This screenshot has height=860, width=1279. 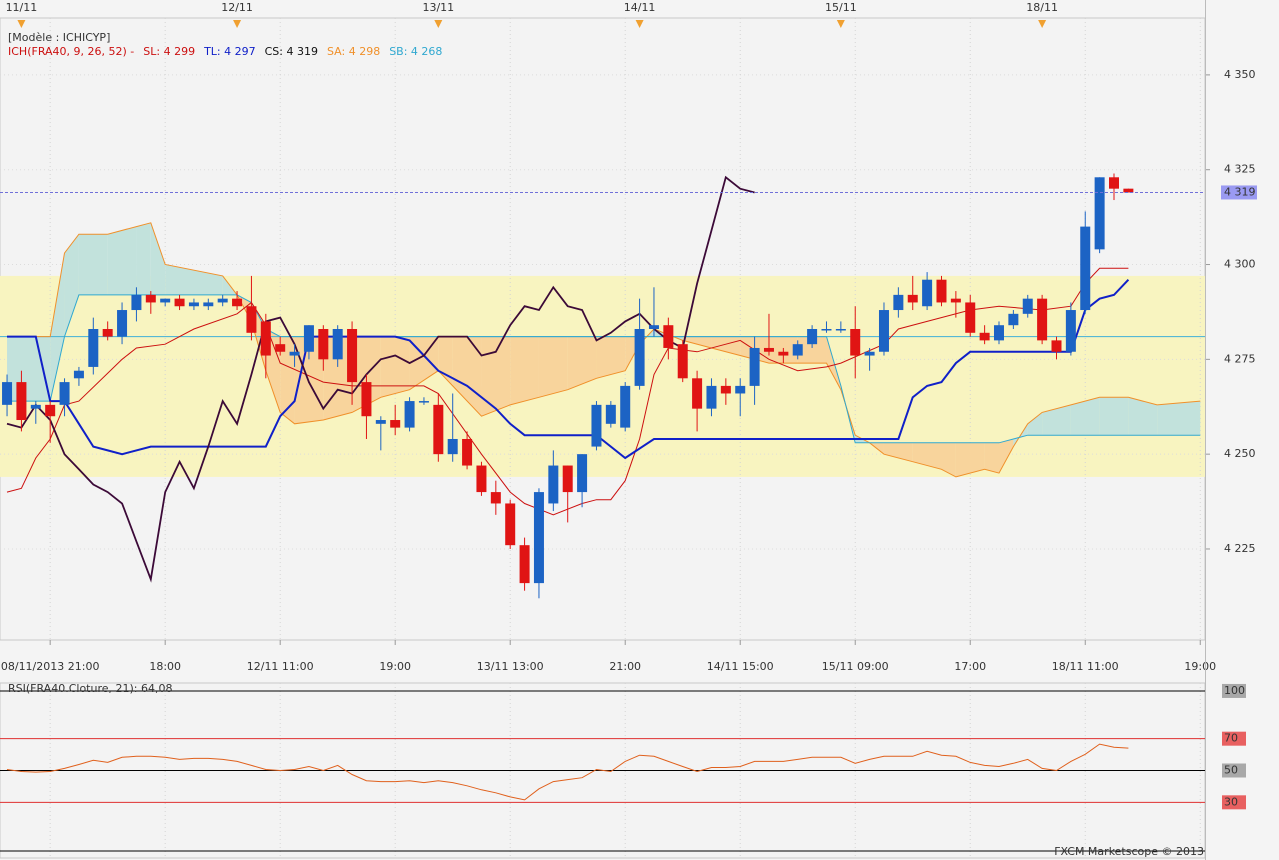 I want to click on x-tick-label: 19:00, so click(x=395, y=666).